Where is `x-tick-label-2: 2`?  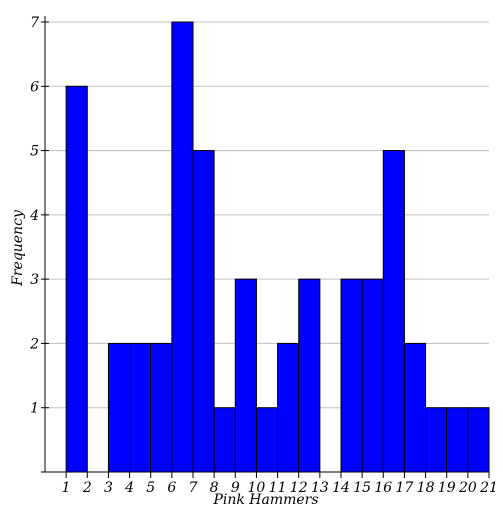
x-tick-label-2: 2 is located at coordinates (87, 488).